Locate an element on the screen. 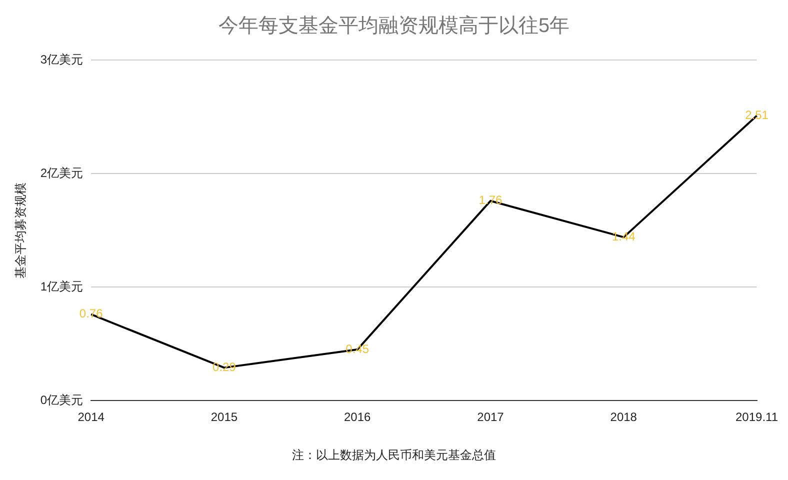 The image size is (788, 480). x-tick-label: 2014 is located at coordinates (91, 417).